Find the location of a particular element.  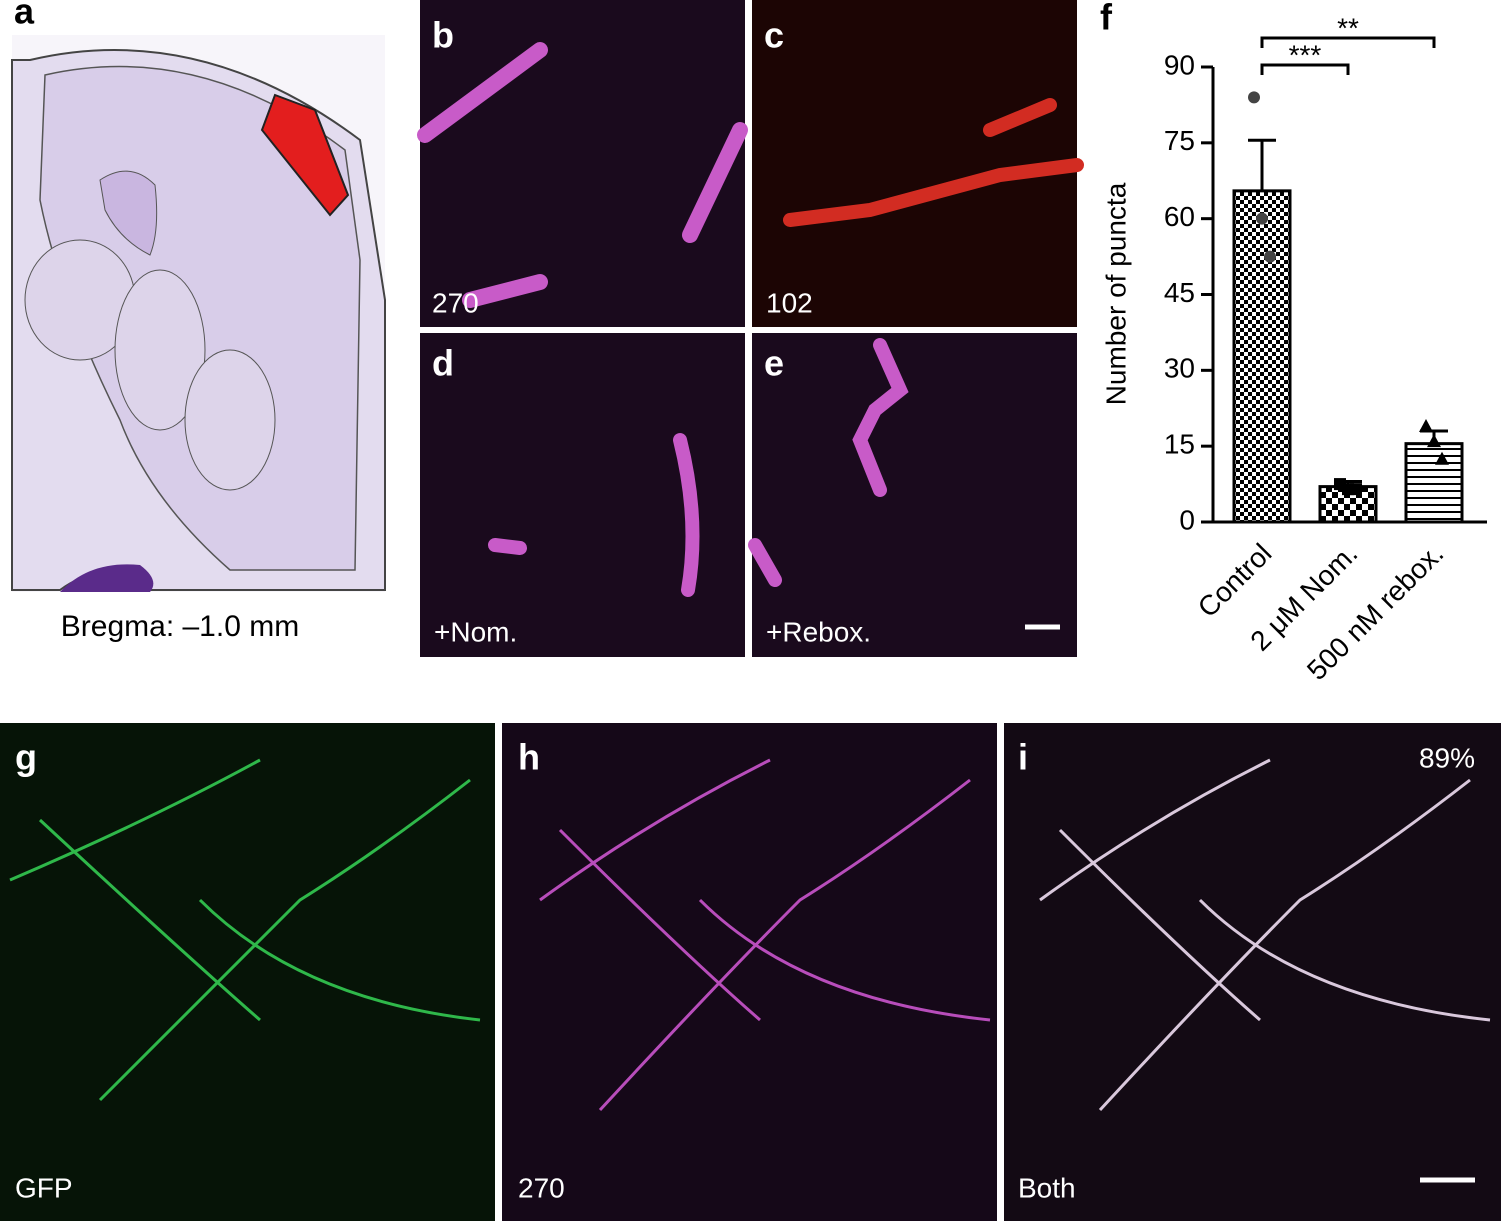

y-tick-label: 15 is located at coordinates (1179, 444).